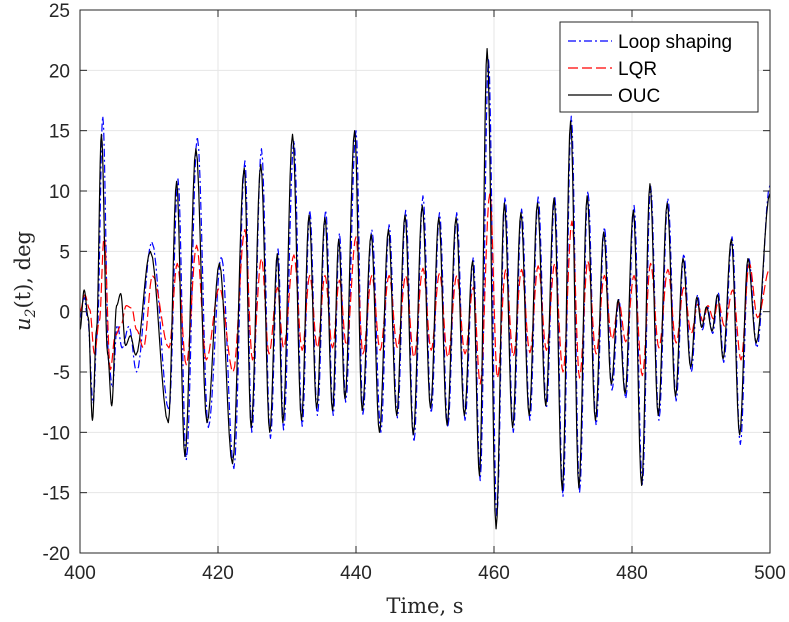  Describe the element at coordinates (218, 573) in the screenshot. I see `x-tick-label: 420` at that location.